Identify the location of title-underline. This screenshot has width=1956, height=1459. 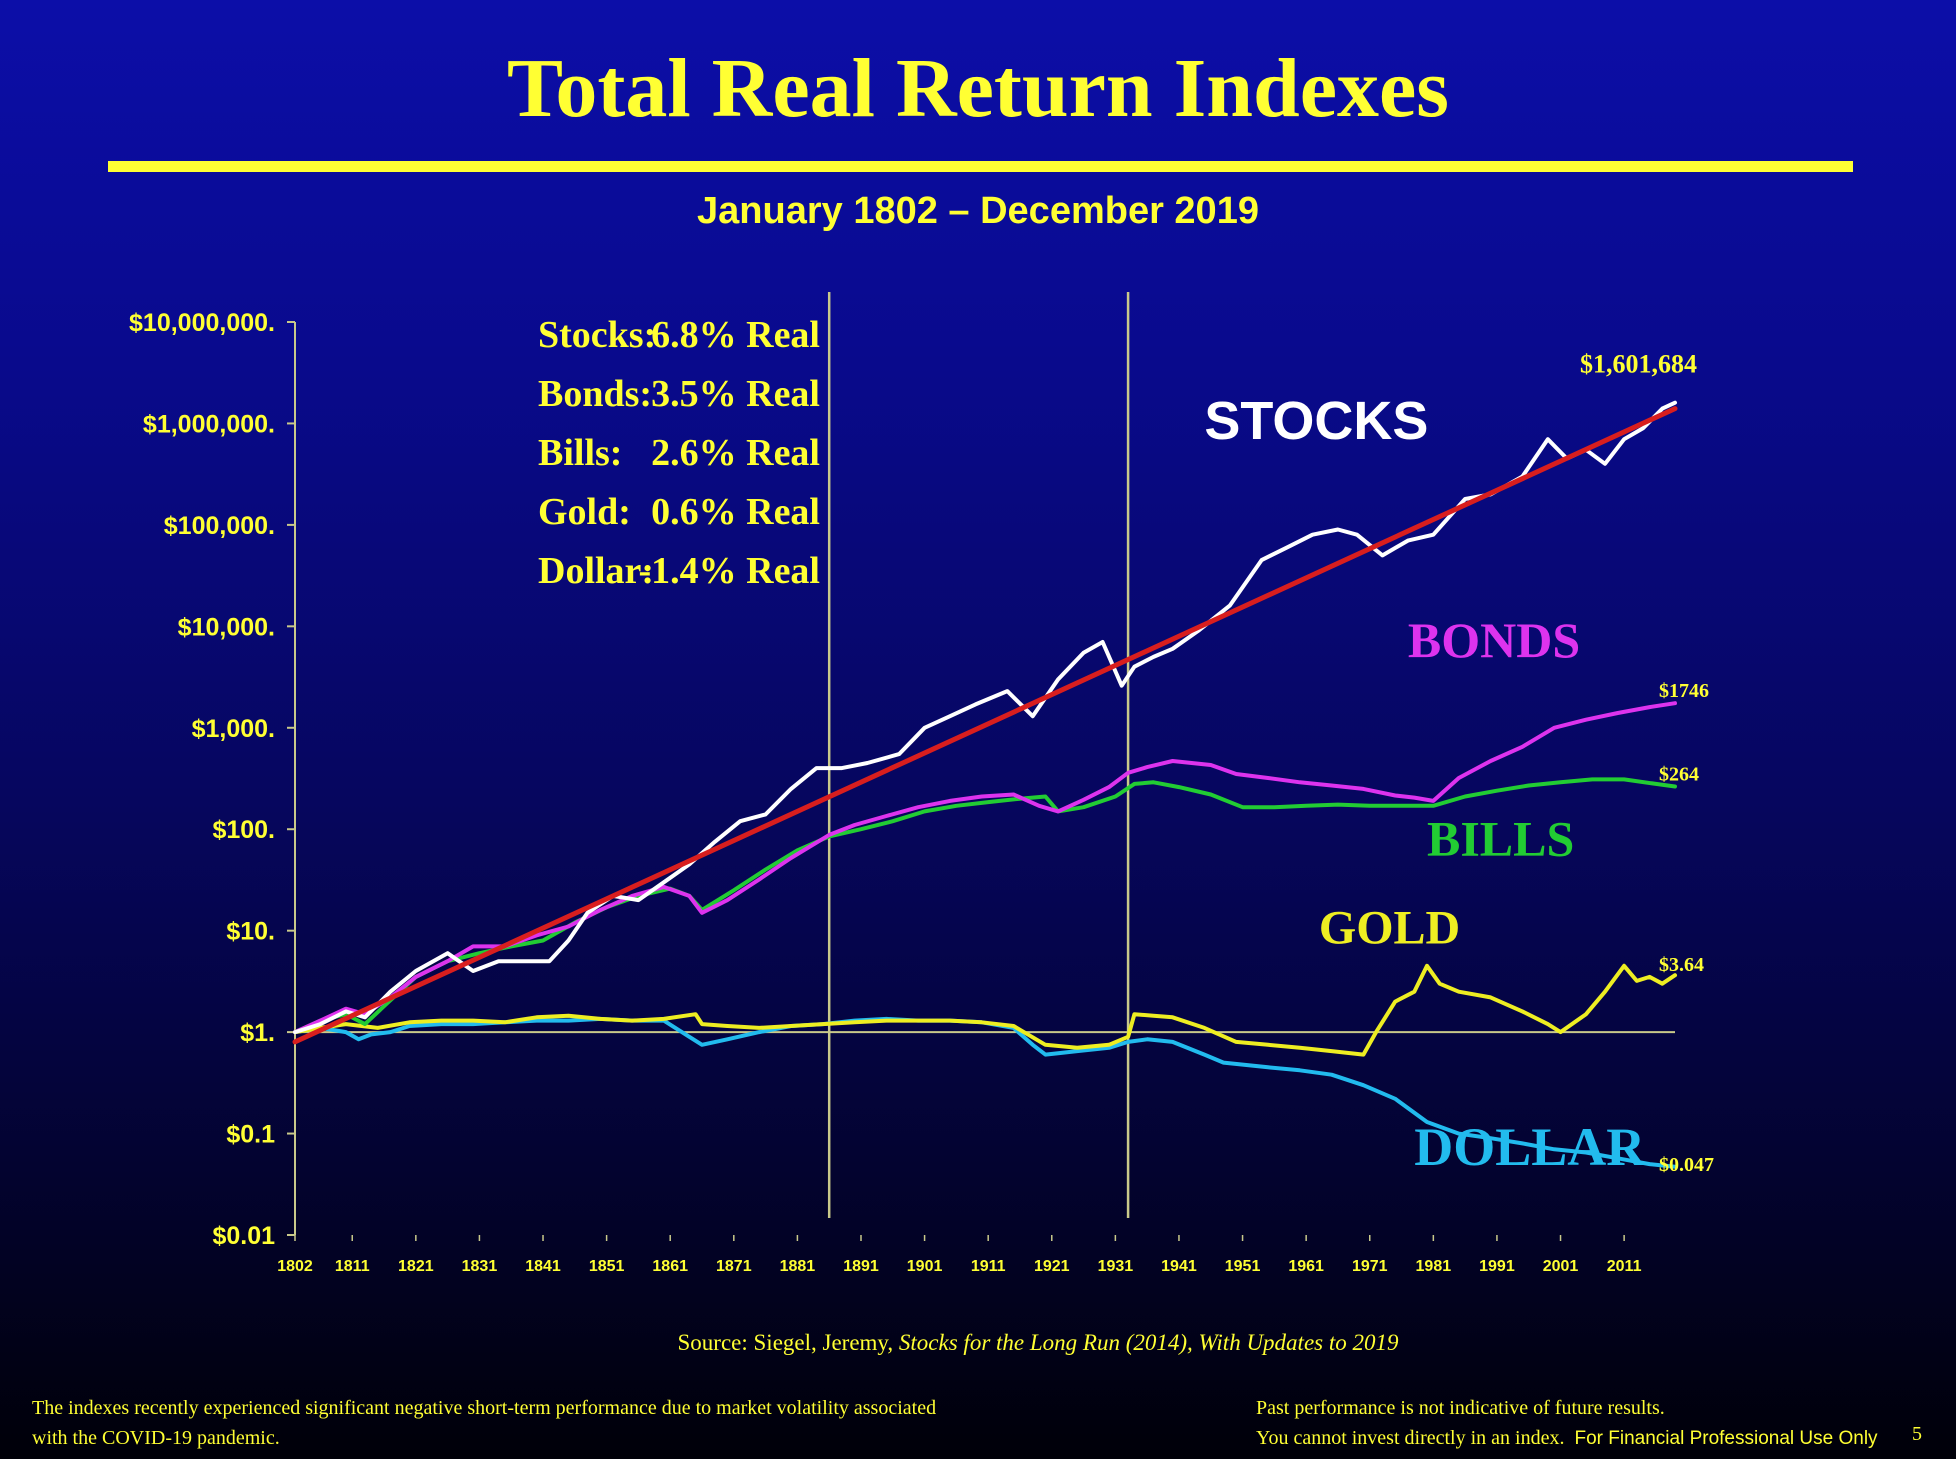
(980, 166).